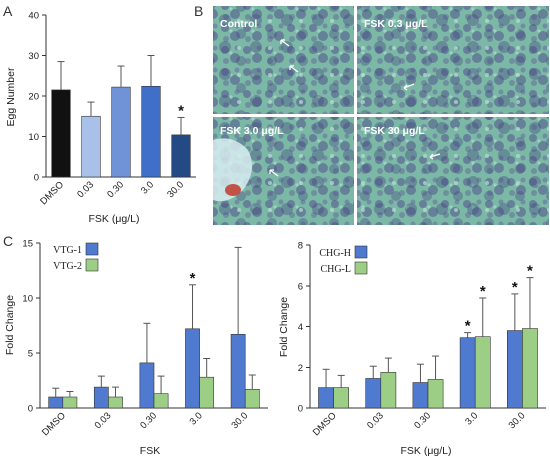 This screenshot has width=550, height=460. Describe the element at coordinates (150, 451) in the screenshot. I see `chart-c-left-xlabel: FSK` at that location.